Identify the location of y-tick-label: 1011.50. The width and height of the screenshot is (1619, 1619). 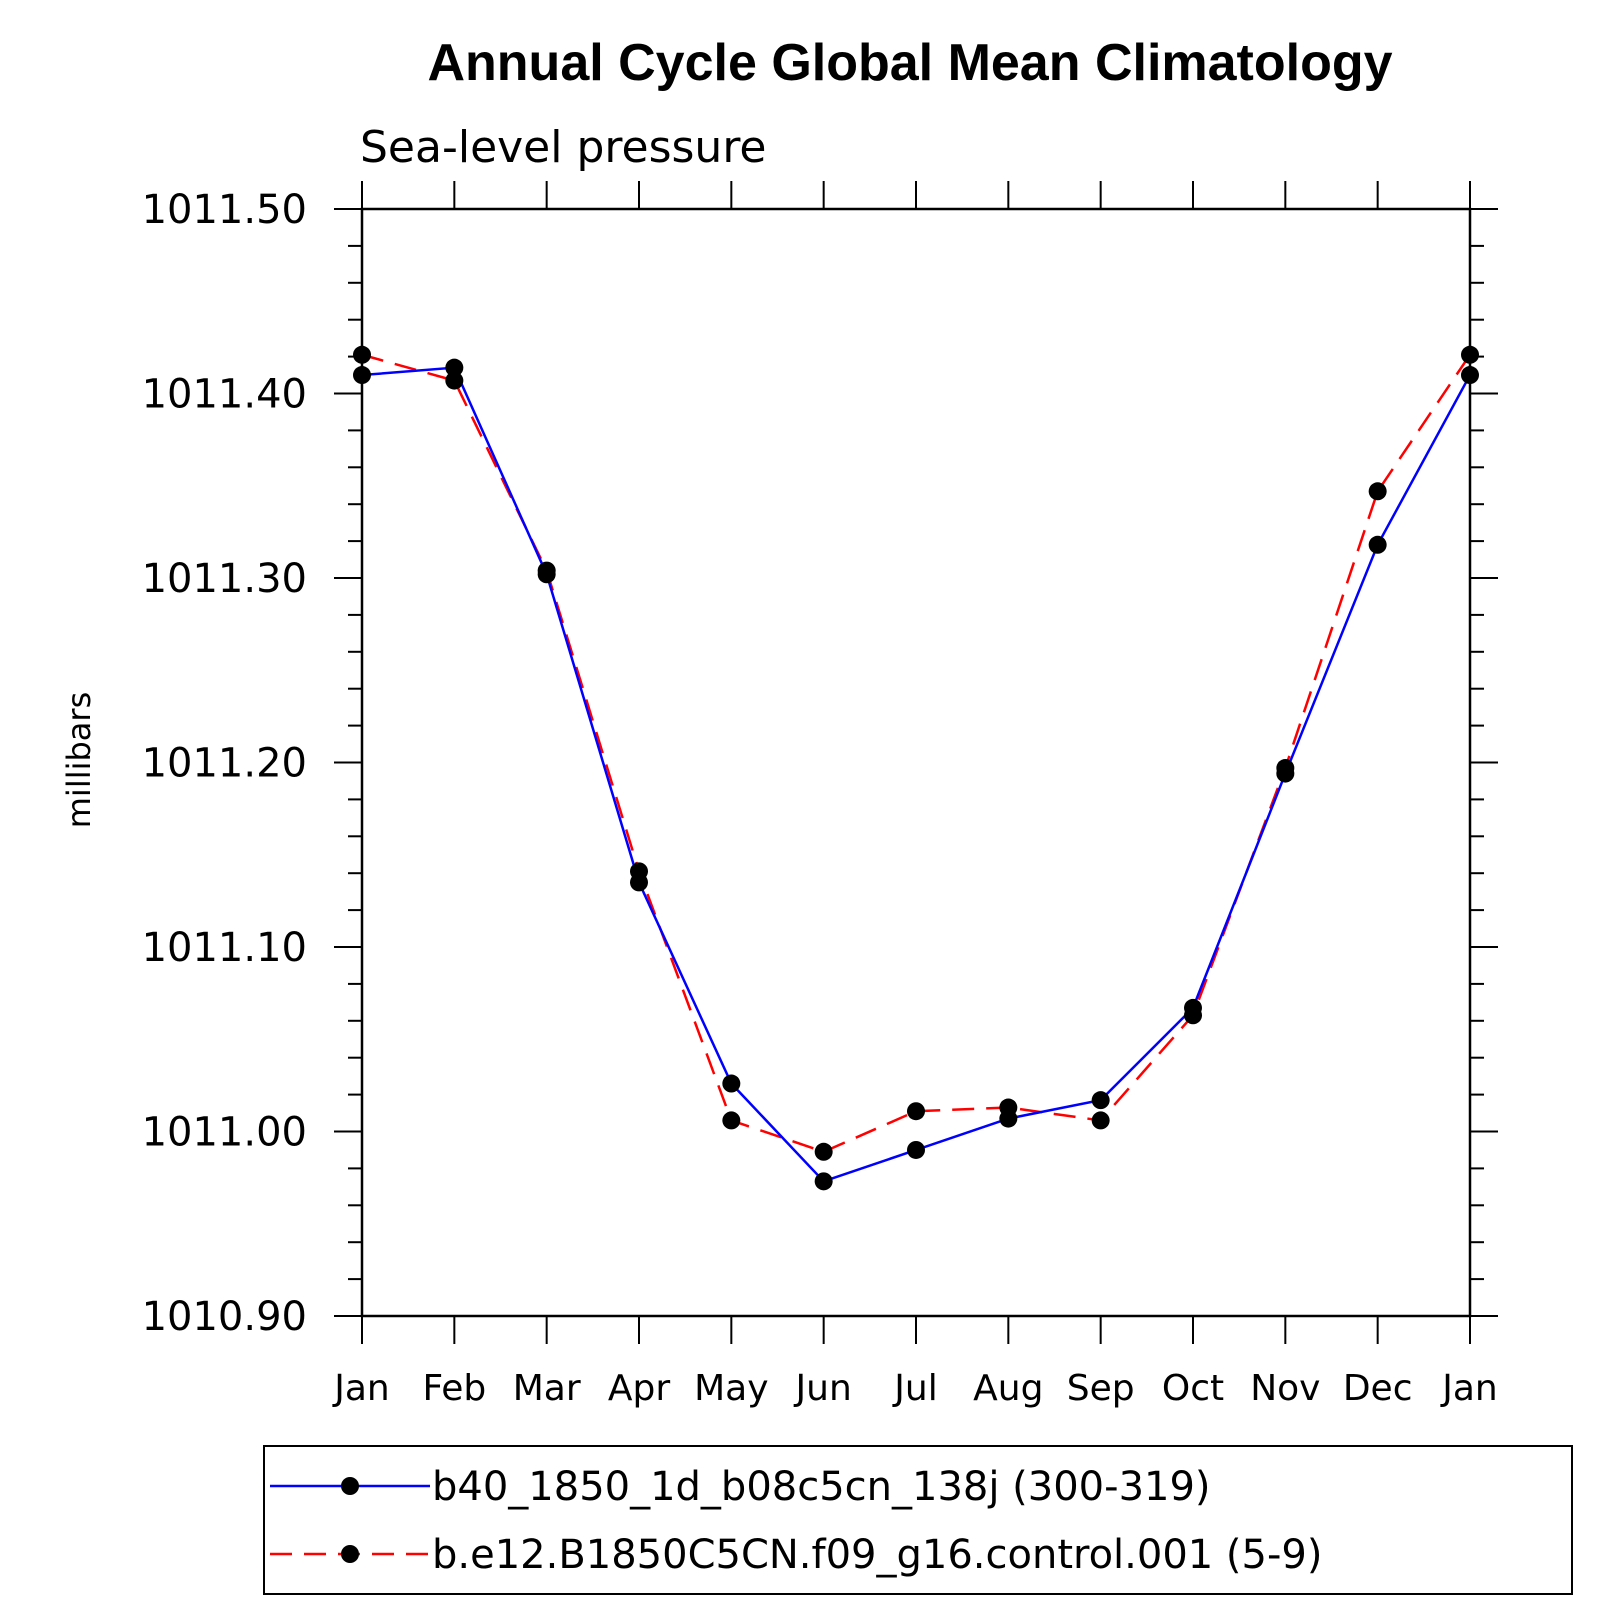
(224, 210).